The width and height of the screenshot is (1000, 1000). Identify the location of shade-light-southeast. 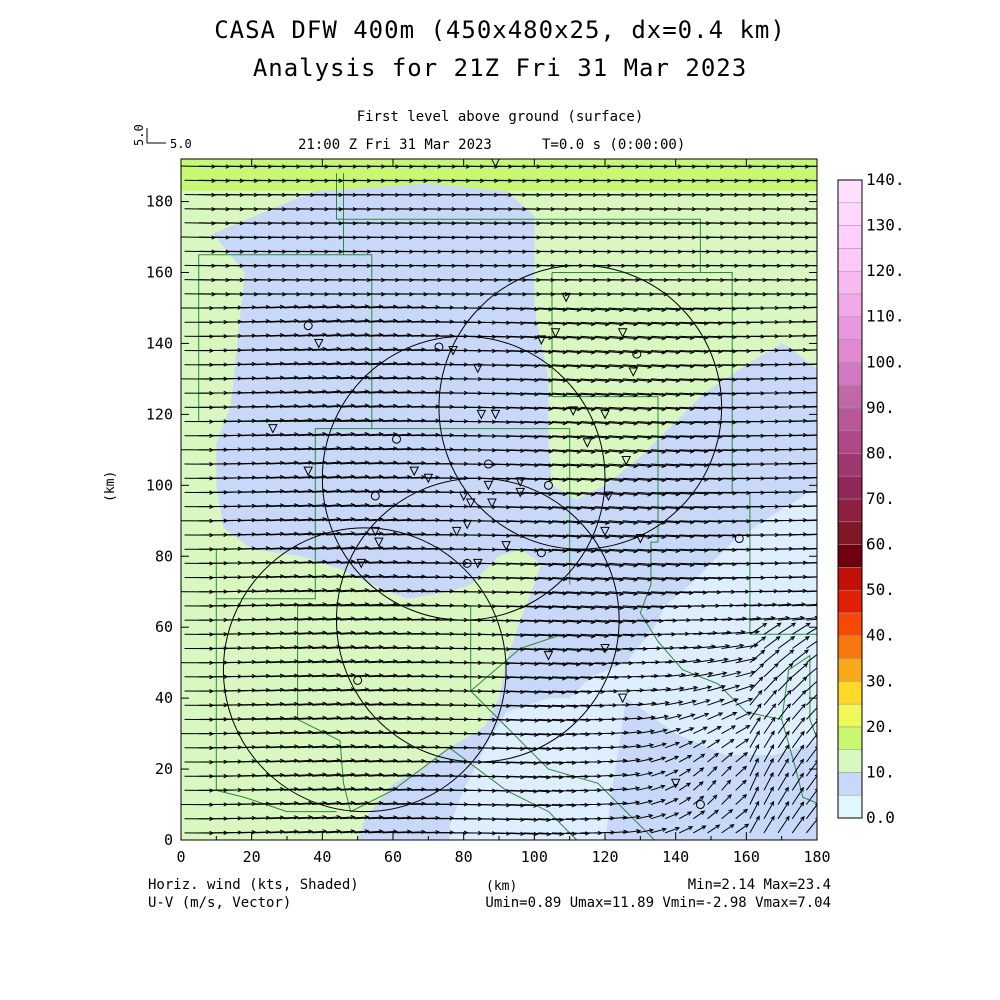
(633, 663).